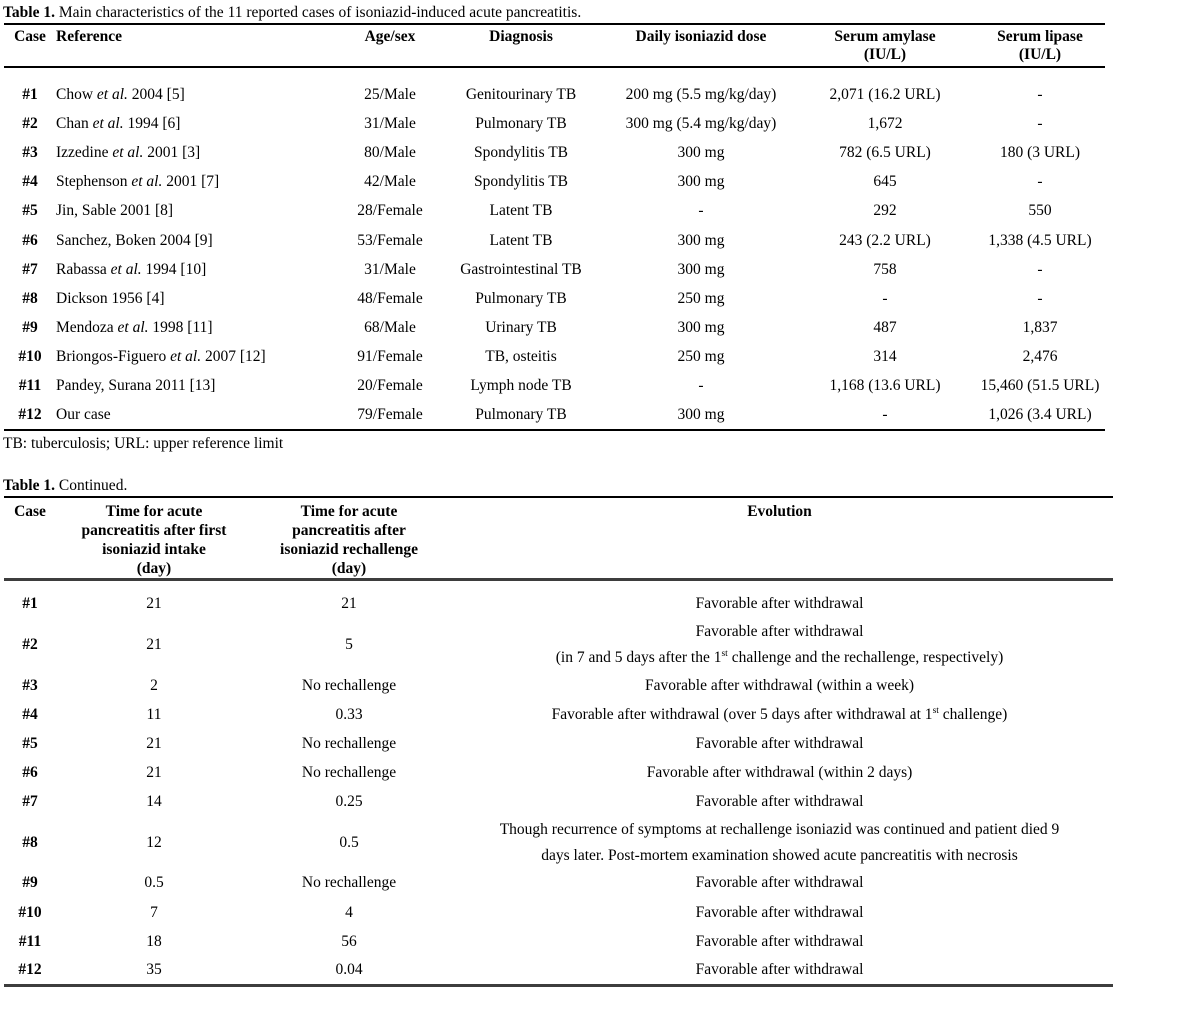 Image resolution: width=1200 pixels, height=1012 pixels. Describe the element at coordinates (390, 328) in the screenshot. I see `table1-cell-age_sex: 68/Male` at that location.